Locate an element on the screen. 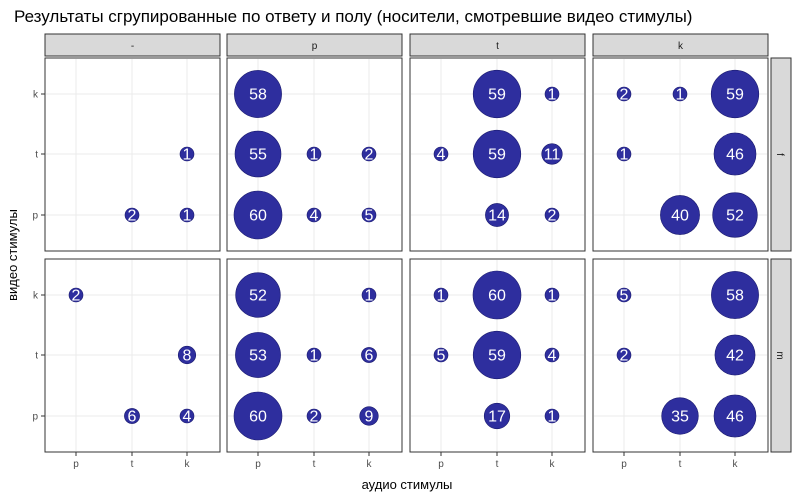 The height and width of the screenshot is (500, 800). y-axis-title: видео стимулы is located at coordinates (12, 255).